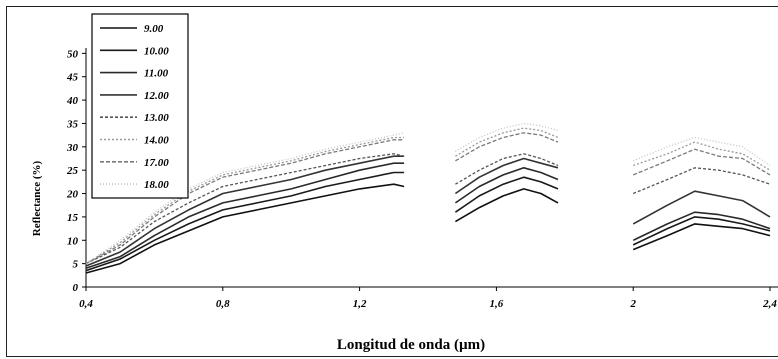  Describe the element at coordinates (72, 195) in the screenshot. I see `y-tick-label: 20` at that location.